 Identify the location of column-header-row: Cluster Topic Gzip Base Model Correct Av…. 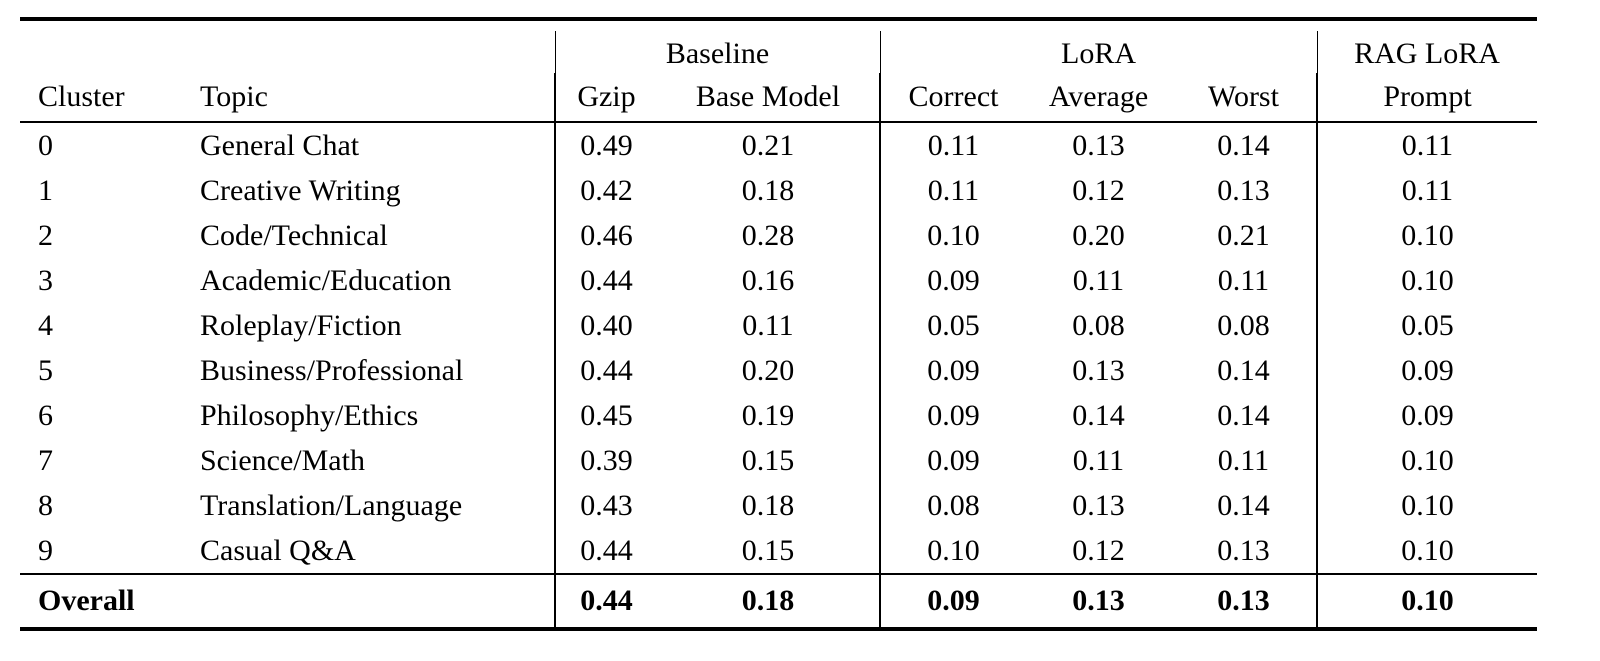
(778, 98).